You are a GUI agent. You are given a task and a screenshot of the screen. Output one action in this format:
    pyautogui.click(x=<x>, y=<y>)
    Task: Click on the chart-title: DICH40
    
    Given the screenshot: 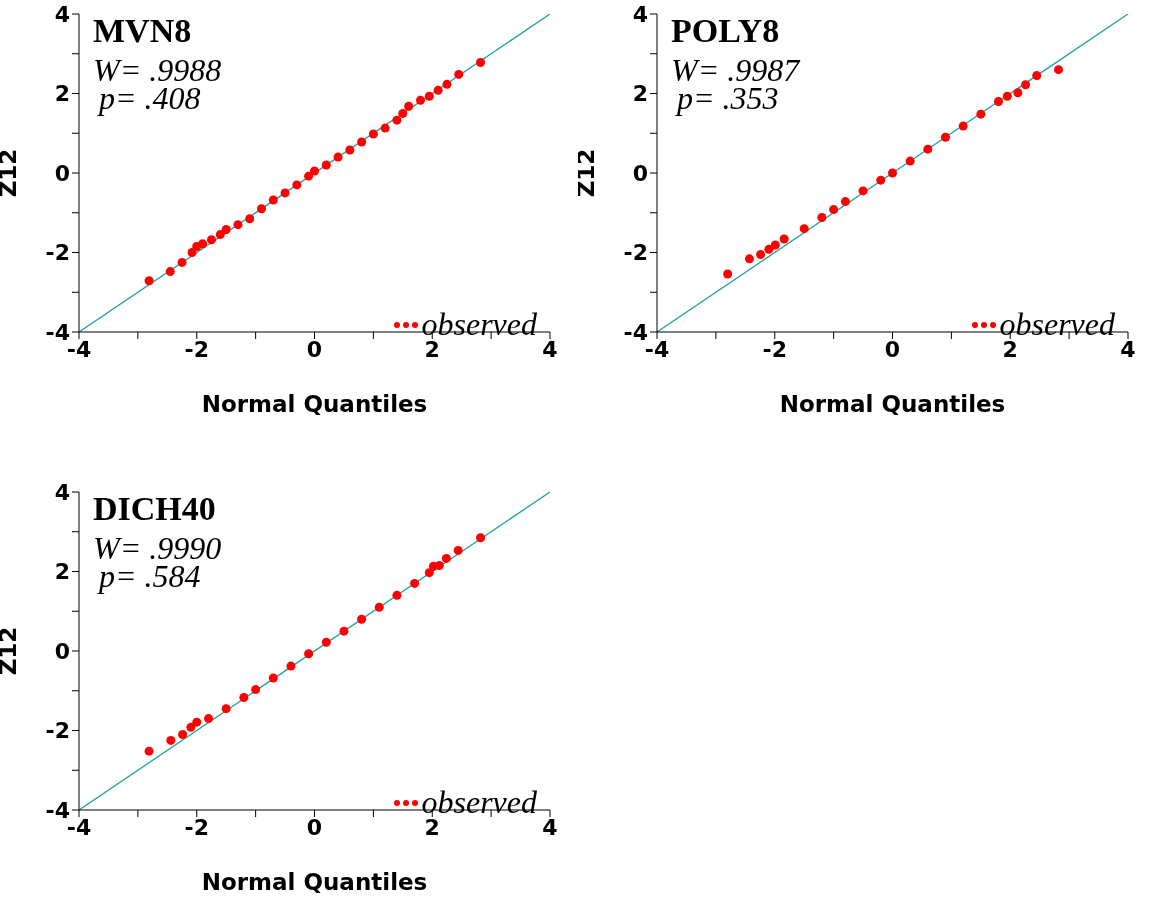 What is the action you would take?
    pyautogui.click(x=155, y=508)
    